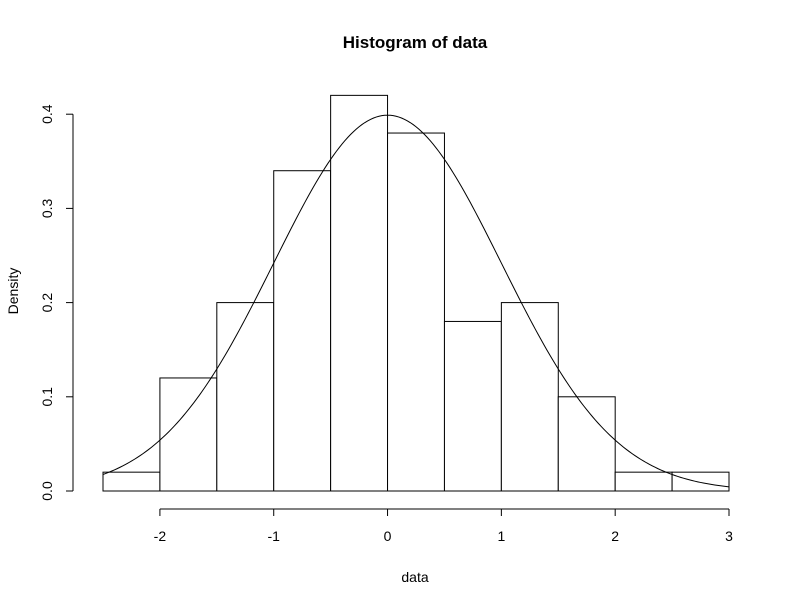 This screenshot has height=605, width=795. What do you see at coordinates (13, 291) in the screenshot?
I see `y-axis-label: Density` at bounding box center [13, 291].